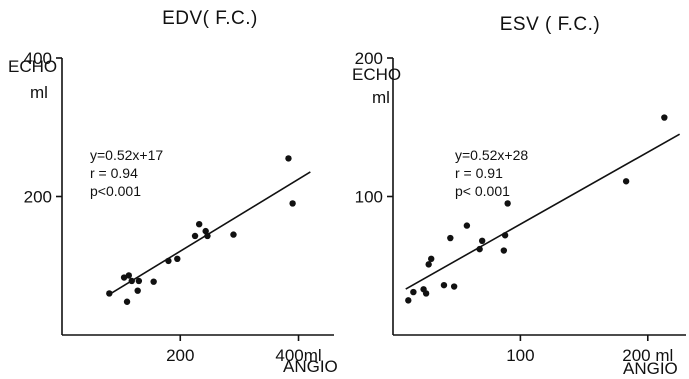 This screenshot has height=379, width=689. Describe the element at coordinates (210, 18) in the screenshot. I see `edv-chart-title: EDV( F.C.)` at that location.